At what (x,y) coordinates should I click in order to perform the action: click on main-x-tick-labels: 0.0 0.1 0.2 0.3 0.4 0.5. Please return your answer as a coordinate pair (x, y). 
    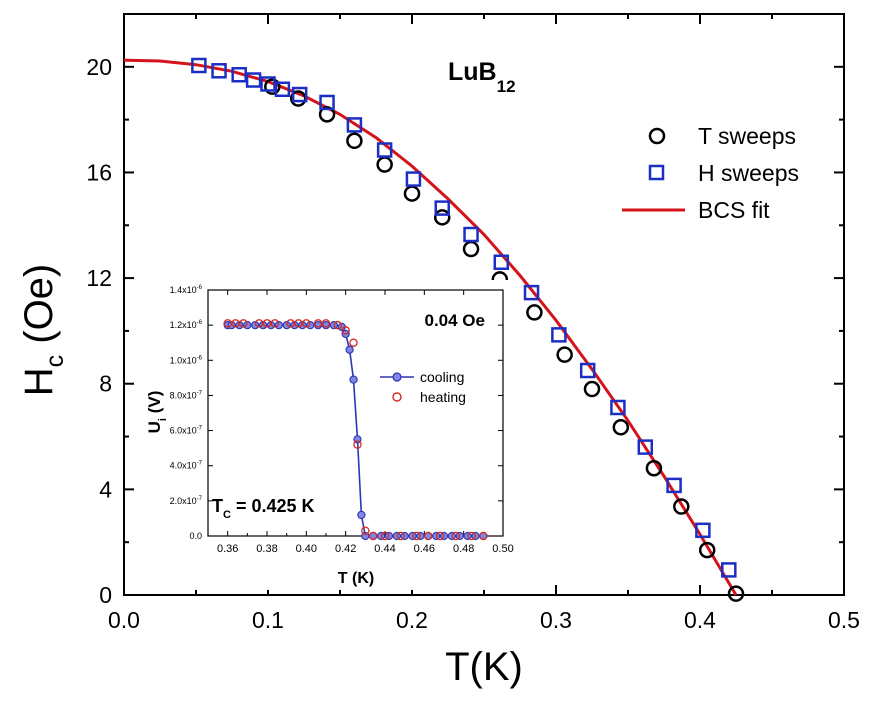
    Looking at the image, I should click on (484, 620).